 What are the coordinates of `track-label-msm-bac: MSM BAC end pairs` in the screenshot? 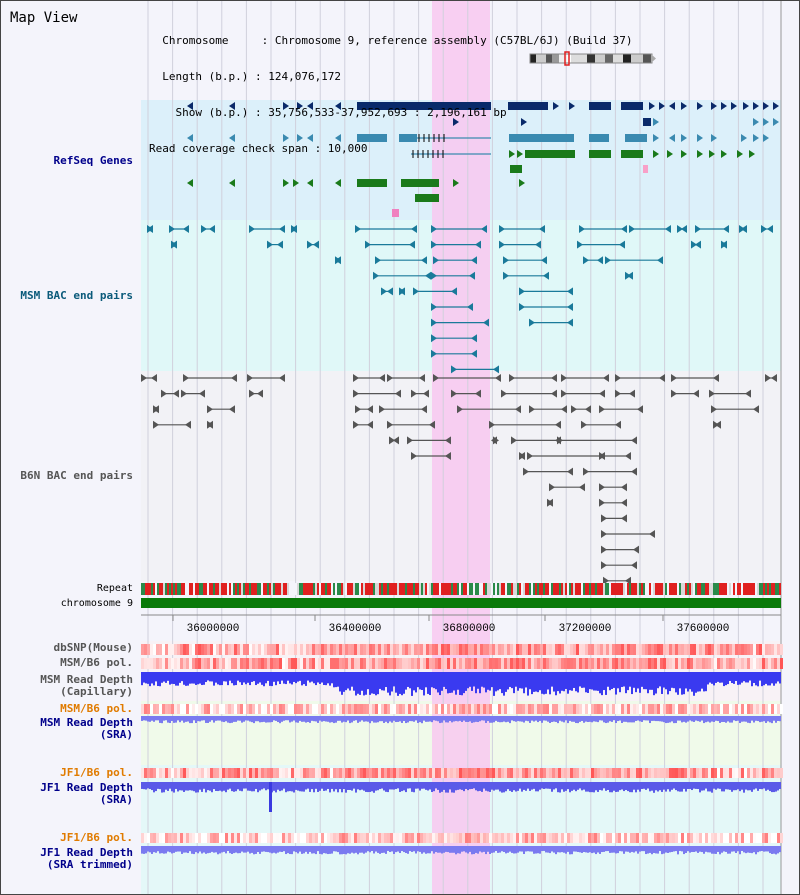 It's located at (76, 295).